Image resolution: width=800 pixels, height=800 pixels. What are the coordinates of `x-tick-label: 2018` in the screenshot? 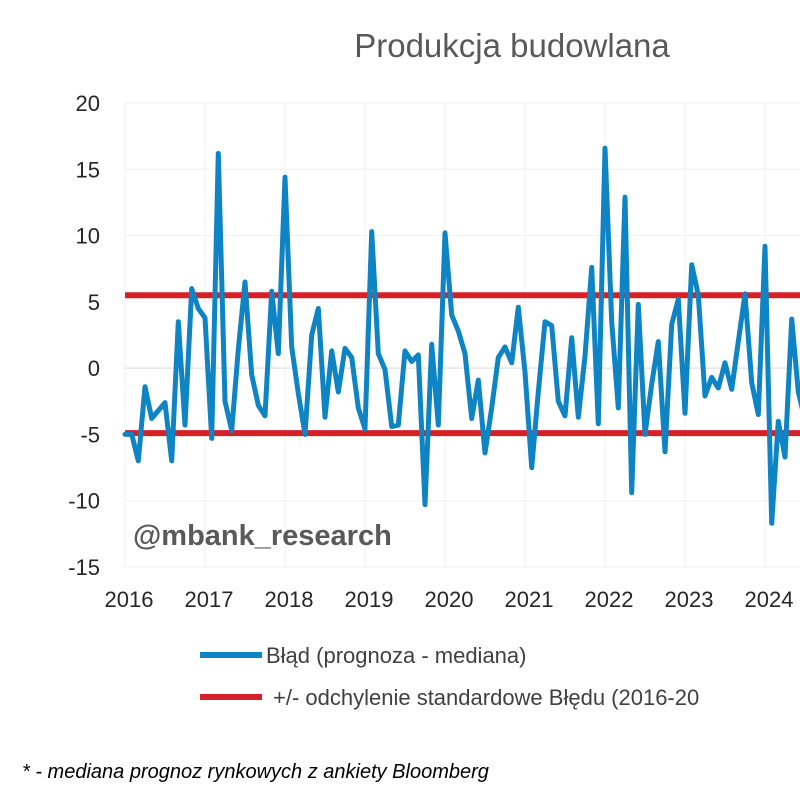 It's located at (289, 599).